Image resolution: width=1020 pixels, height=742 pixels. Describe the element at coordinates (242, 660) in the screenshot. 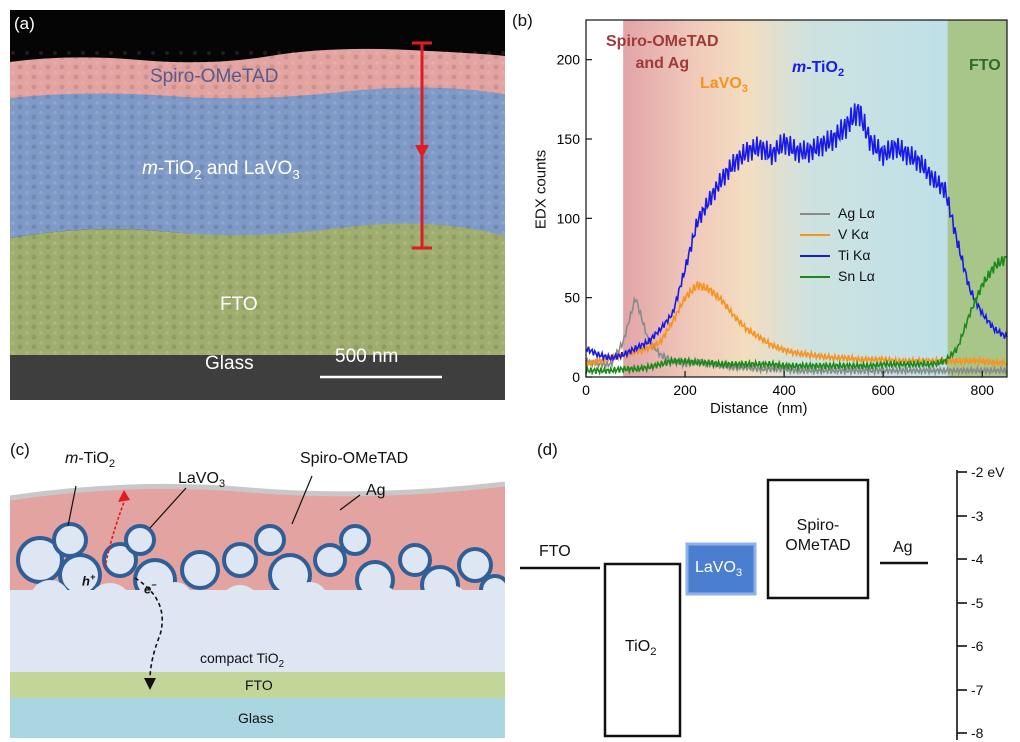

I see `compact-tio2-label: compact TiO2` at that location.